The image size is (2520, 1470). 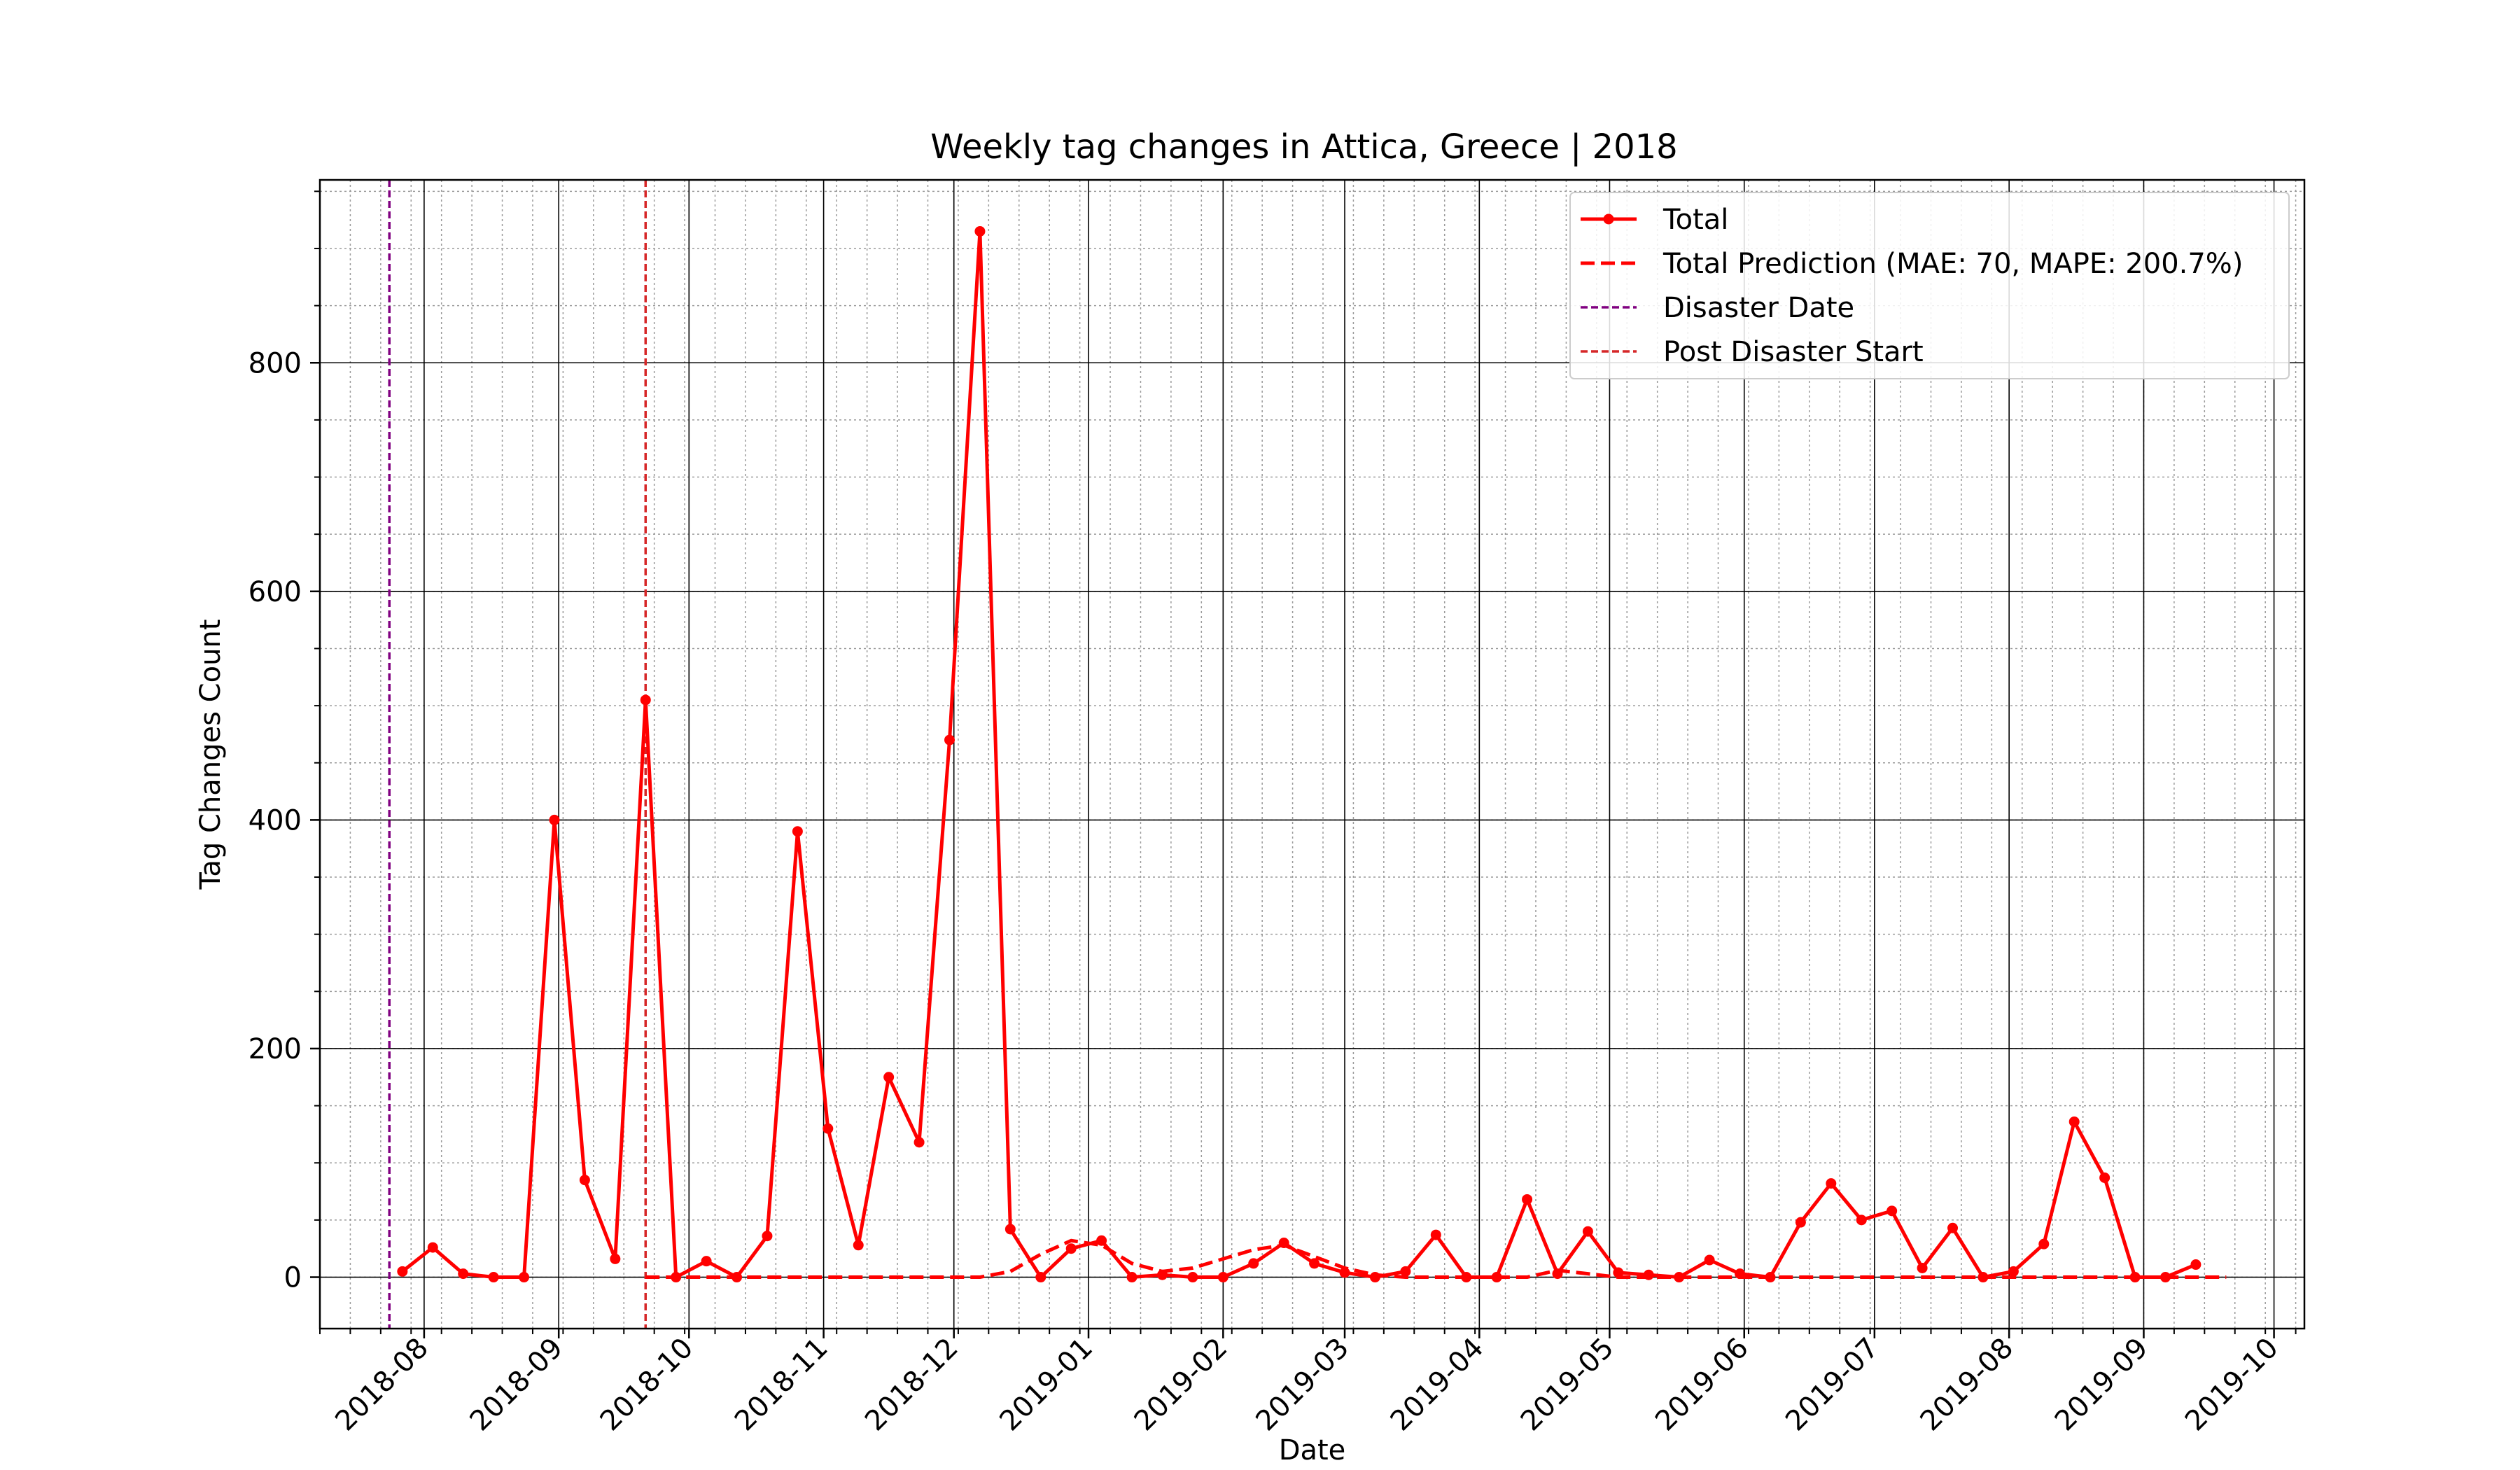 I want to click on x-tick-label: 2019-09, so click(x=2102, y=1385).